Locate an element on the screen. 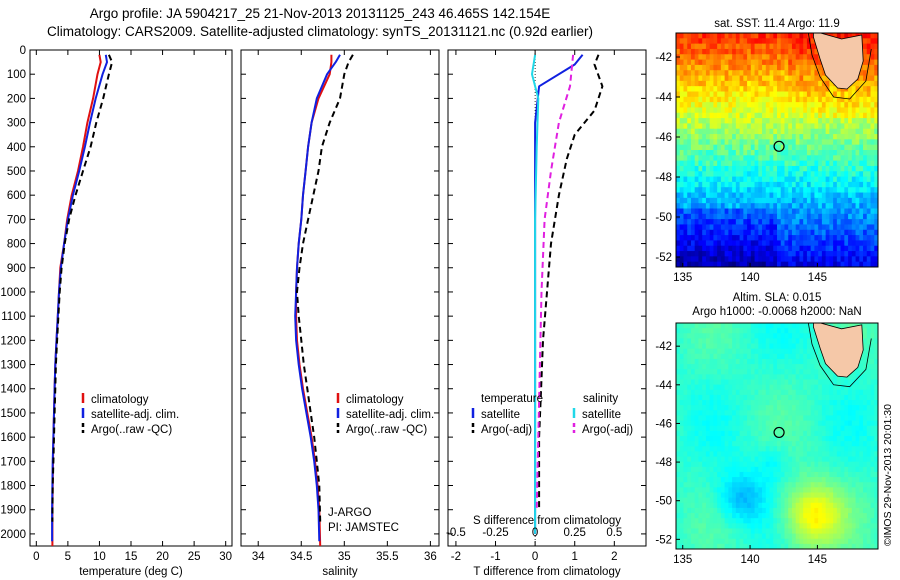  map-x-tick-label-2: 145 is located at coordinates (817, 278).